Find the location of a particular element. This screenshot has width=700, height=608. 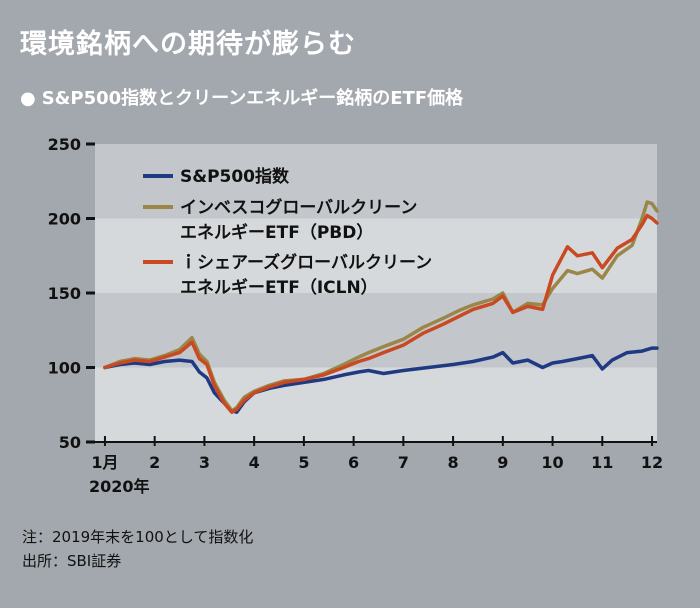

x-tick-label: 7 is located at coordinates (403, 462).